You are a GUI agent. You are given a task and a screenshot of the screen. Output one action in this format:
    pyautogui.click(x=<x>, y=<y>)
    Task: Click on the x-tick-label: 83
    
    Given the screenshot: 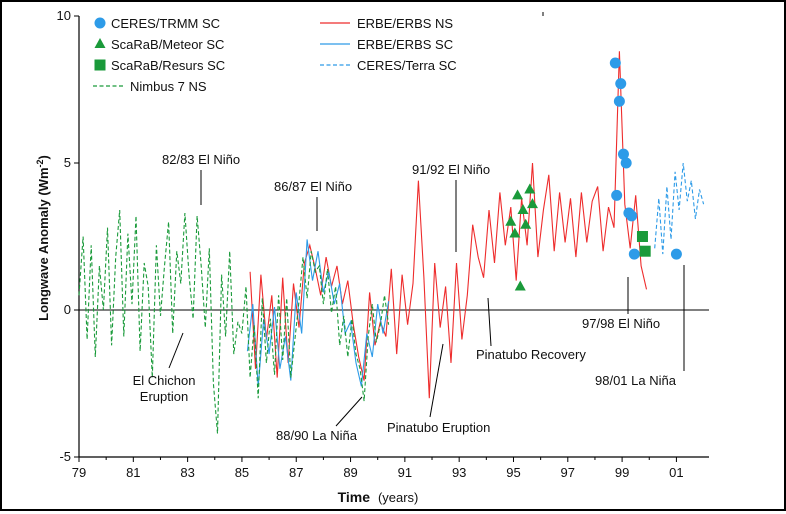 What is the action you would take?
    pyautogui.click(x=187, y=472)
    